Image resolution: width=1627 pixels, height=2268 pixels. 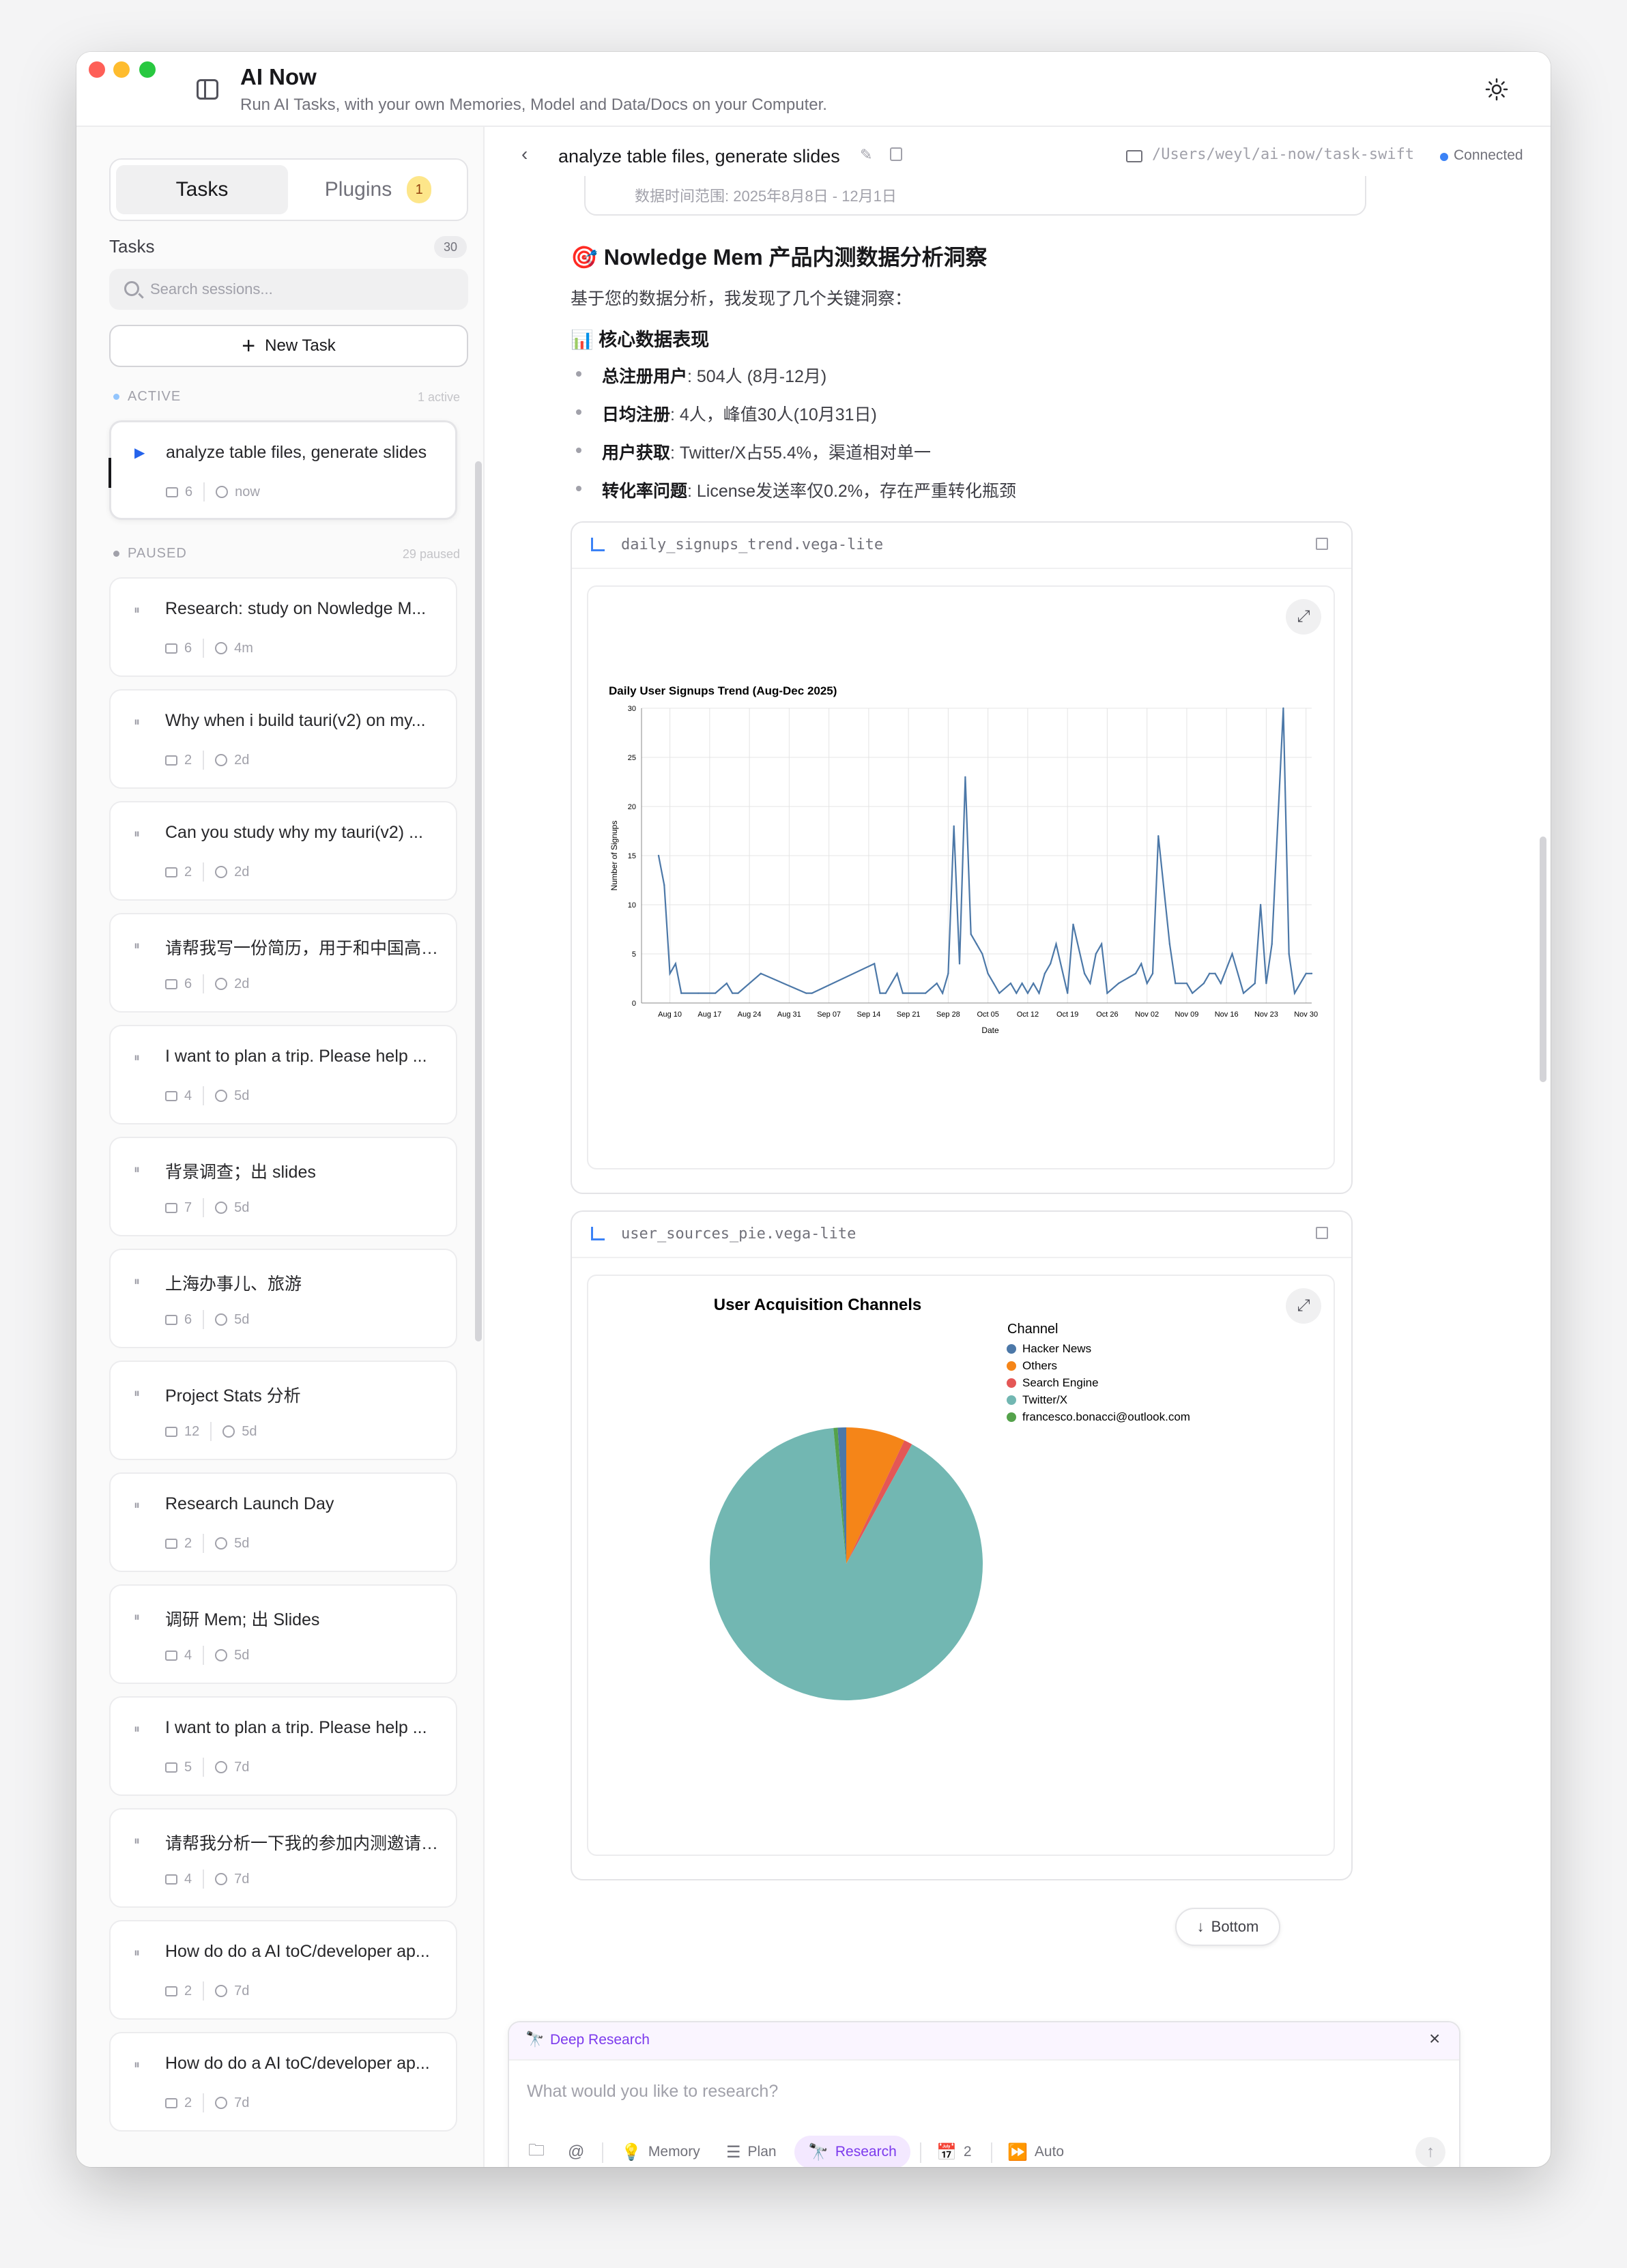 I want to click on task-meta: 12 5d, so click(x=211, y=1432).